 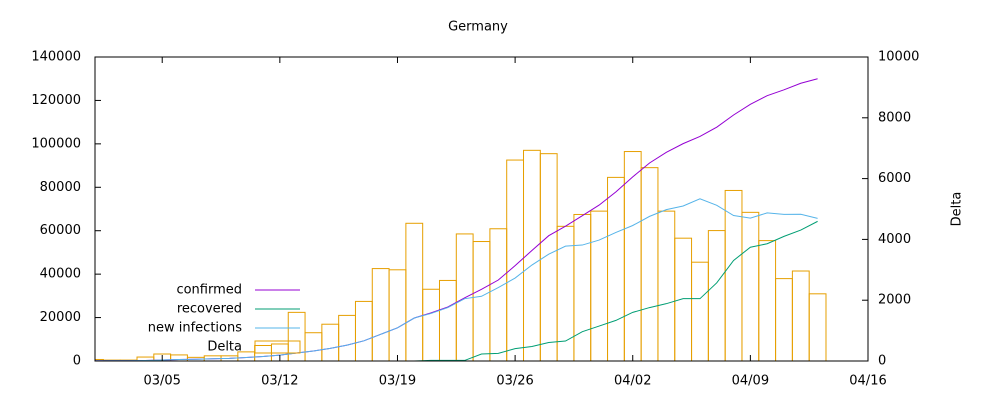 What do you see at coordinates (209, 309) in the screenshot?
I see `legend-label: recovered` at bounding box center [209, 309].